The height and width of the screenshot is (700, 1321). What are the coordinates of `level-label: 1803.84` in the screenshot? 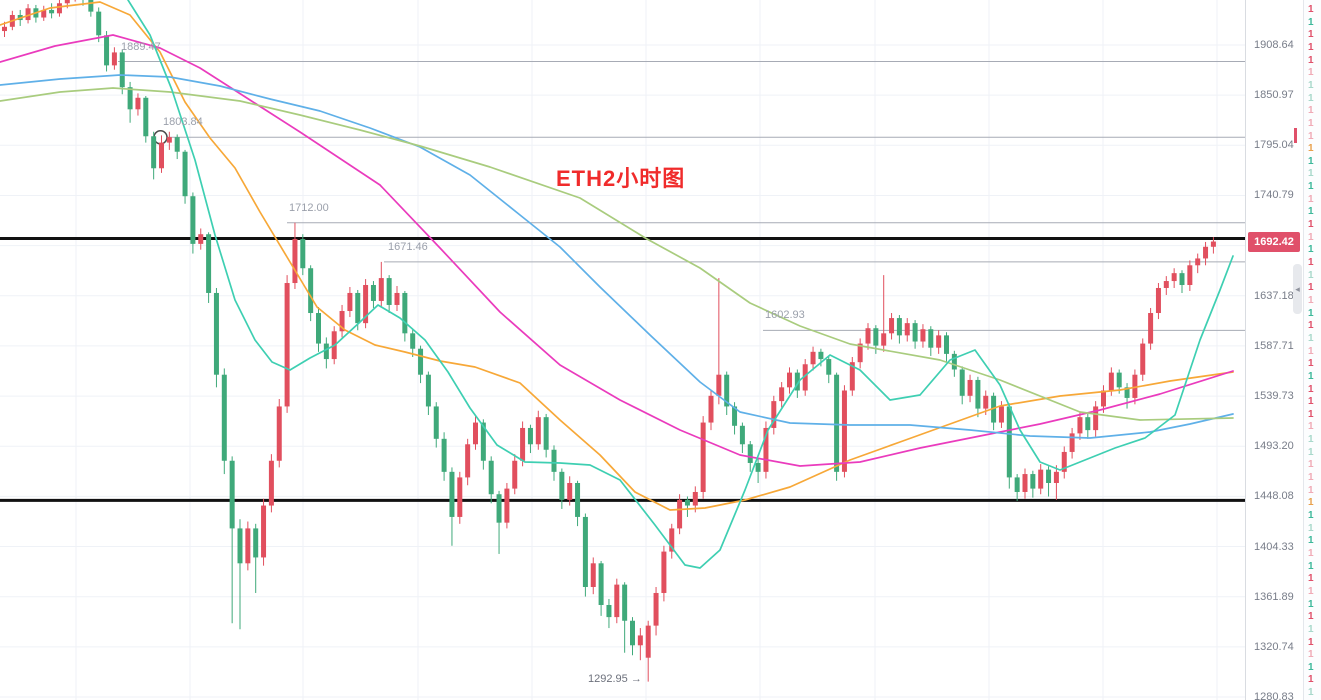 It's located at (183, 122).